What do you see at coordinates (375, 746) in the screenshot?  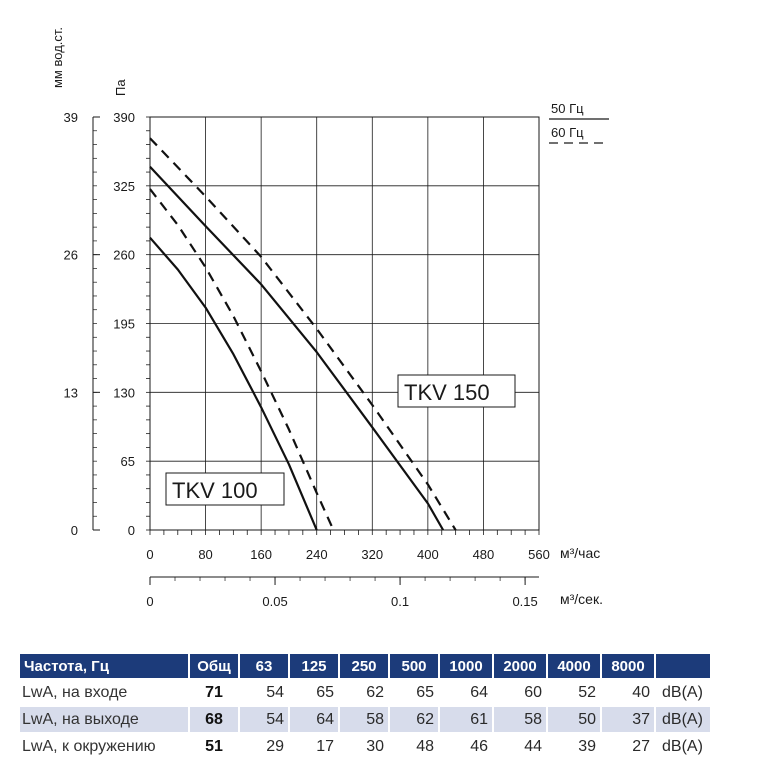 I see `row-value: 30` at bounding box center [375, 746].